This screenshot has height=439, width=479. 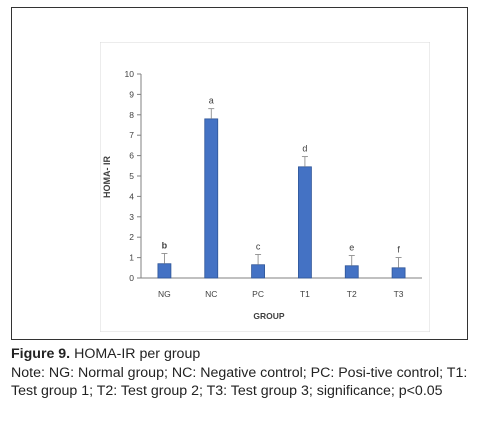 I want to click on y-axis-label: HOMA- IR, so click(x=107, y=177).